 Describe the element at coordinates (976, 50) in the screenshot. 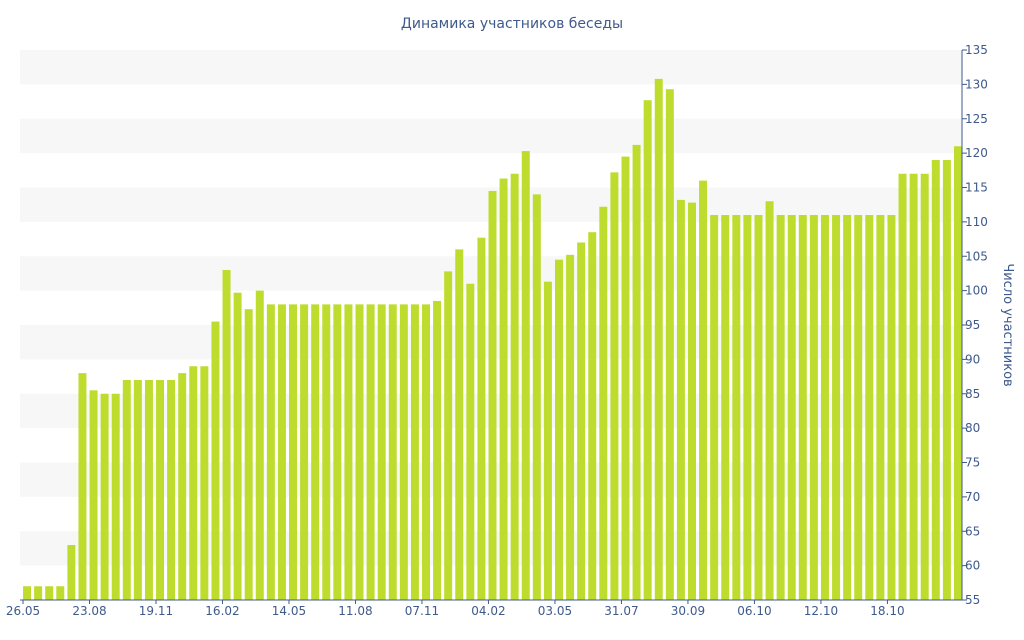

I see `y-tick-label: 135` at that location.